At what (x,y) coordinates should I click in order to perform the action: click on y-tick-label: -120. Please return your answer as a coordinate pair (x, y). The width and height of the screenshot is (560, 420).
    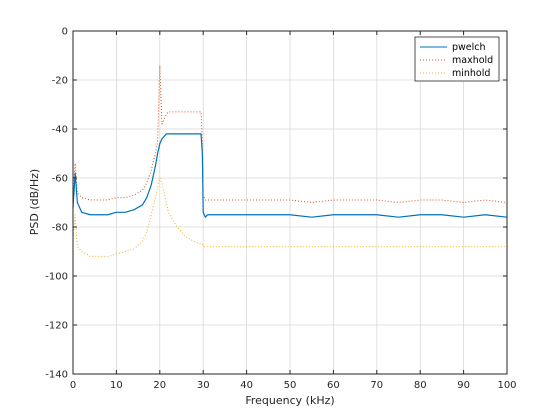
    Looking at the image, I should click on (56, 326).